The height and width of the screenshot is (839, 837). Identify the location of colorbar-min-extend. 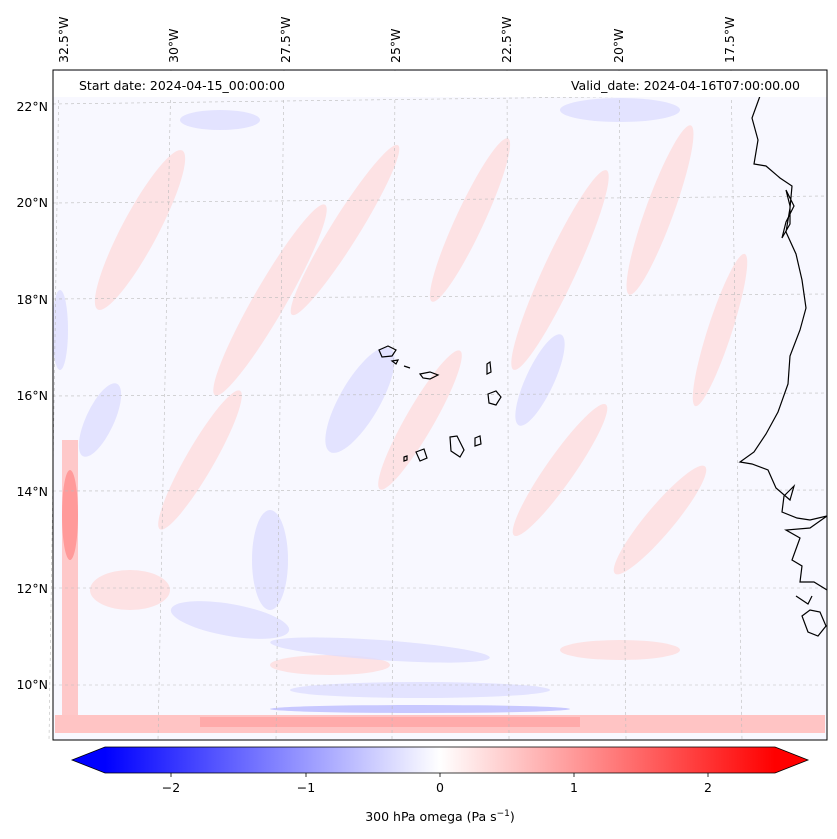
(88, 760).